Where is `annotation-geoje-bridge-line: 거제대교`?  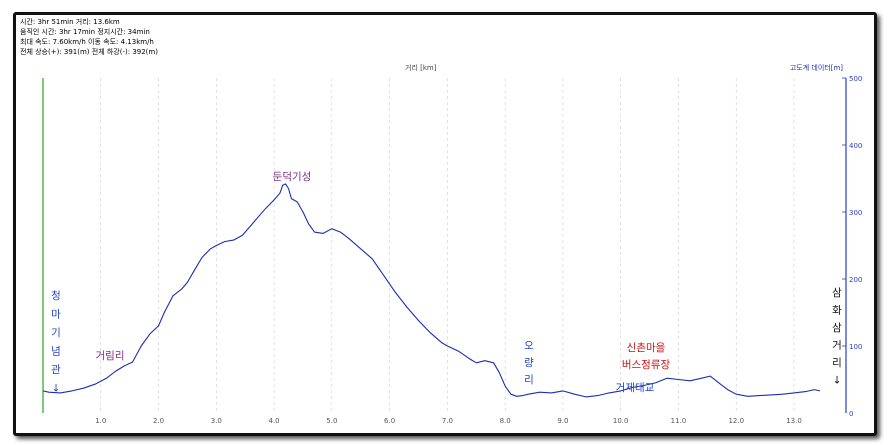
annotation-geoje-bridge-line: 거제대교 is located at coordinates (635, 388).